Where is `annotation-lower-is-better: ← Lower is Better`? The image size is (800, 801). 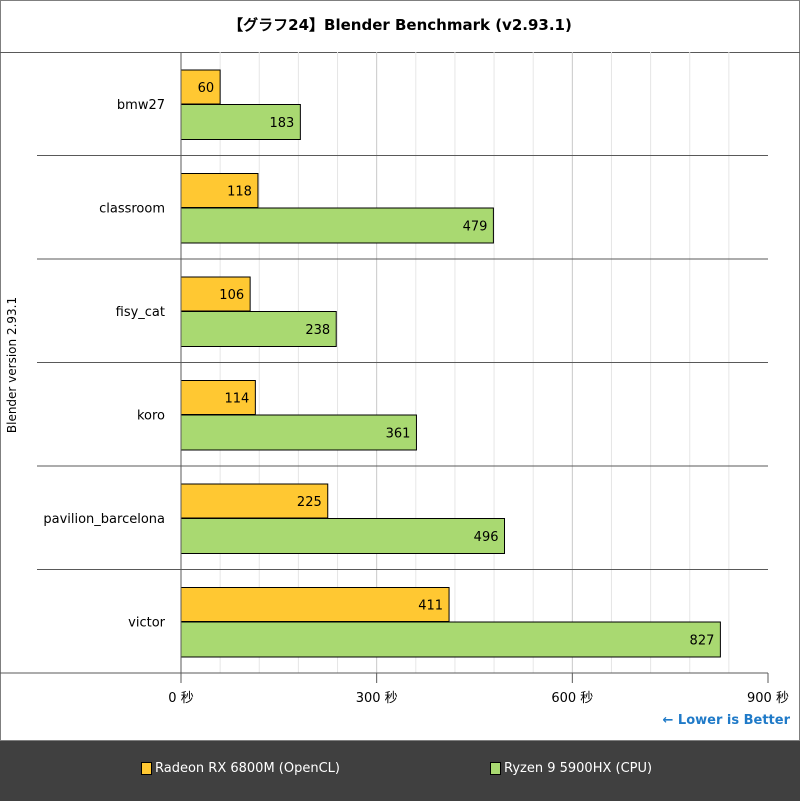
annotation-lower-is-better: ← Lower is Better is located at coordinates (726, 720).